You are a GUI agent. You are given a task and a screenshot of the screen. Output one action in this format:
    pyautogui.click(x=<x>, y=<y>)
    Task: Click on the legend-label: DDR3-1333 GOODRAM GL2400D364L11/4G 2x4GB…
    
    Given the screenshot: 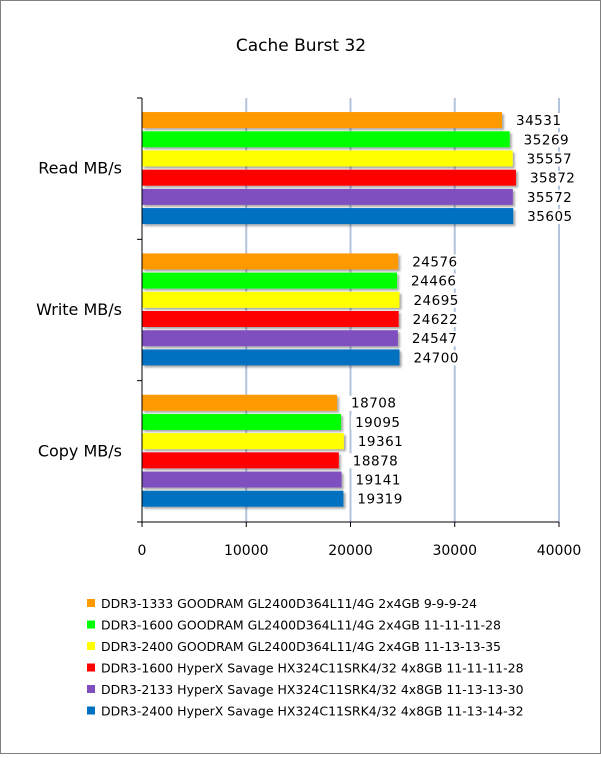 What is the action you would take?
    pyautogui.click(x=289, y=603)
    